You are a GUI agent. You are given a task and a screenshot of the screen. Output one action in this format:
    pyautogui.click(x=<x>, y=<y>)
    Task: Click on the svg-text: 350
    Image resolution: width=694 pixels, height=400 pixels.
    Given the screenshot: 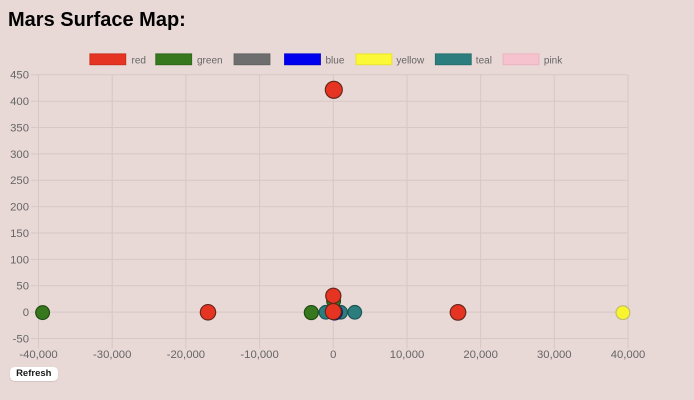 What is the action you would take?
    pyautogui.click(x=19, y=128)
    